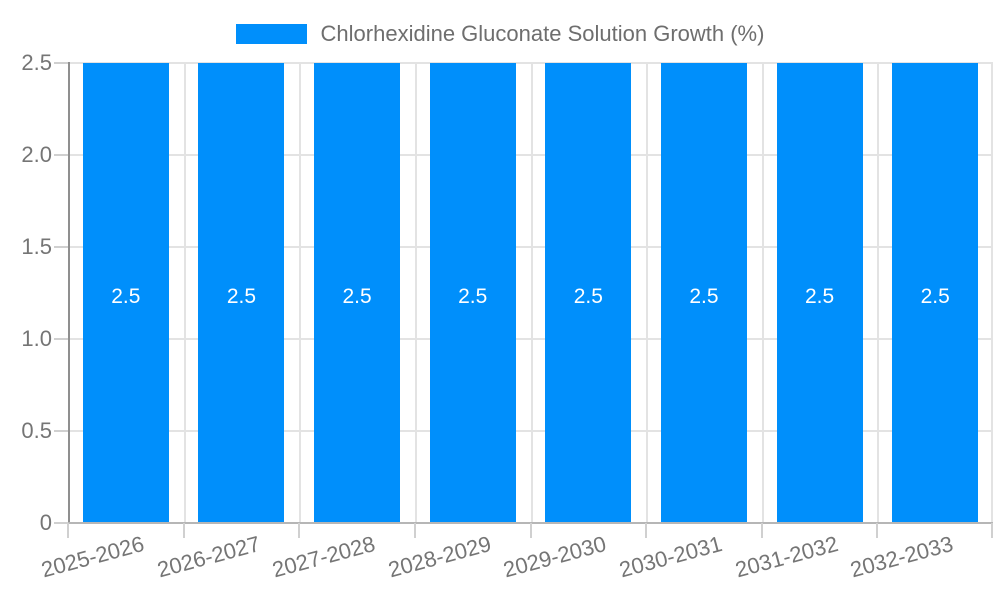 This screenshot has height=600, width=1000. Describe the element at coordinates (36, 62) in the screenshot. I see `y-tick-label: 2.5` at that location.